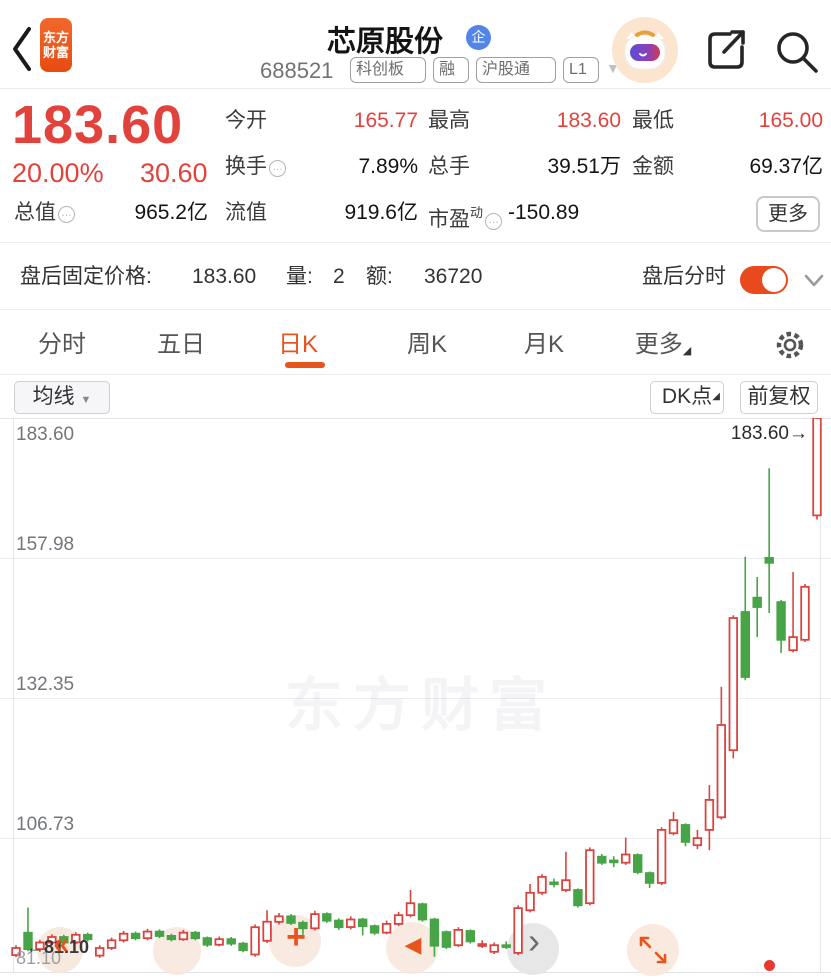 The height and width of the screenshot is (980, 831). Describe the element at coordinates (544, 344) in the screenshot. I see `tab-monthly-k: 月K` at that location.